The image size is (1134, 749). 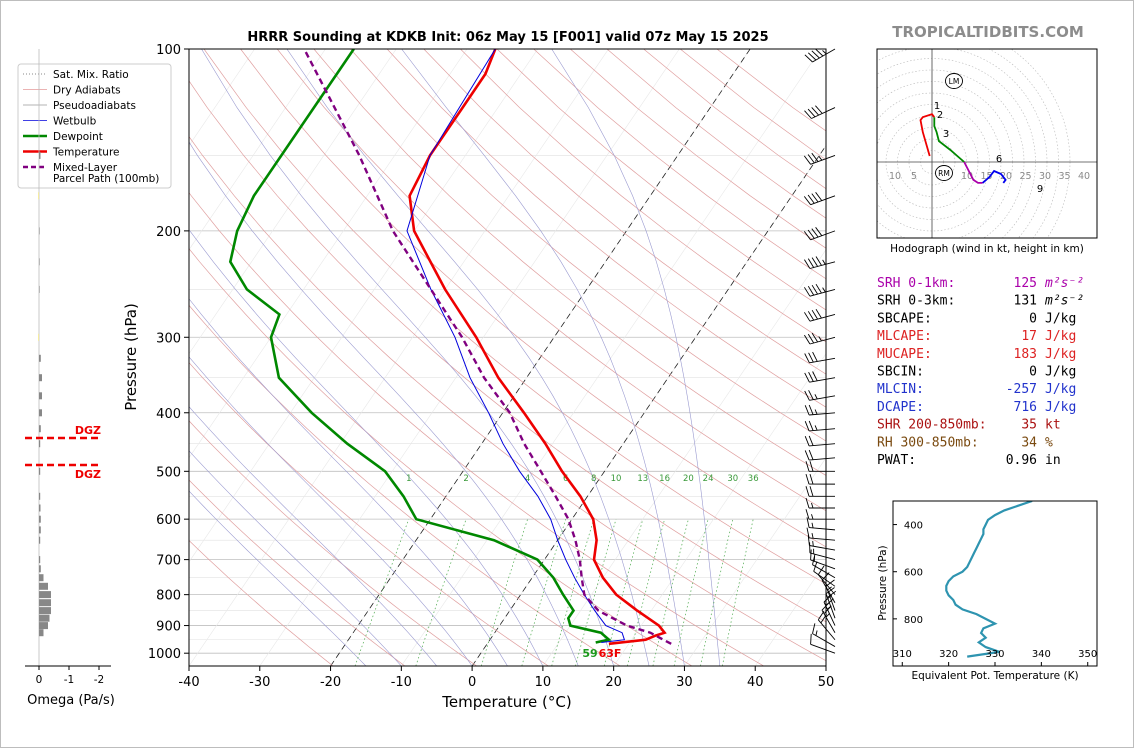 What do you see at coordinates (259, 682) in the screenshot?
I see `x-tick-label: -30` at bounding box center [259, 682].